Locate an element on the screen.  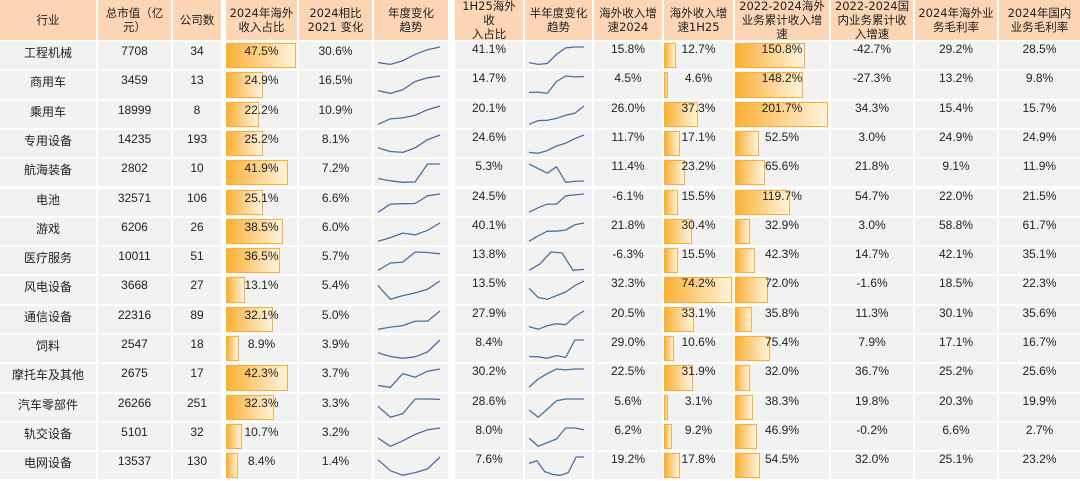
cell-value: 32571 is located at coordinates (134, 197).